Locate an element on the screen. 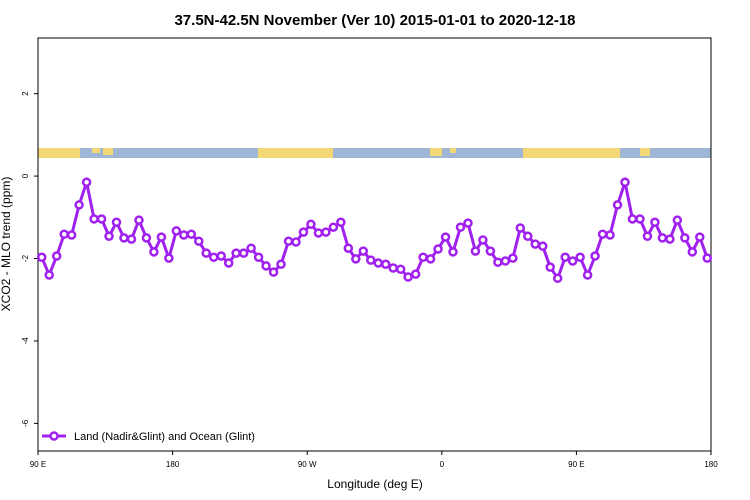 The width and height of the screenshot is (750, 500). y-tick-label: 0 is located at coordinates (25, 175).